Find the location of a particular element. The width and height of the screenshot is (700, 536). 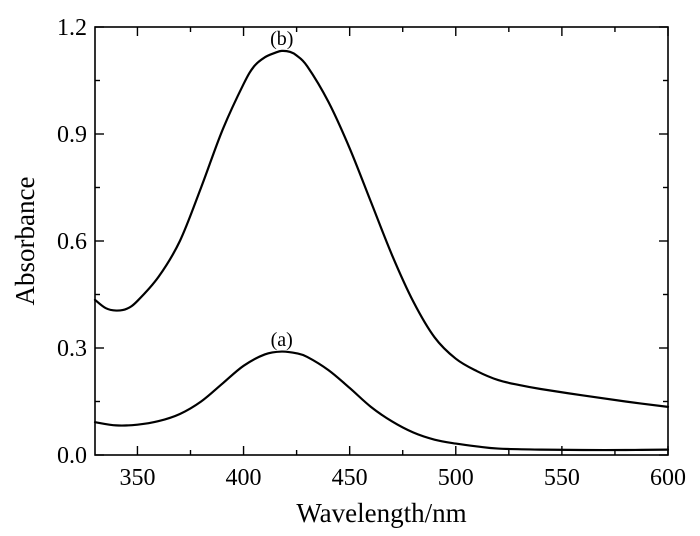

y-tick-label: 0.6 is located at coordinates (72, 242).